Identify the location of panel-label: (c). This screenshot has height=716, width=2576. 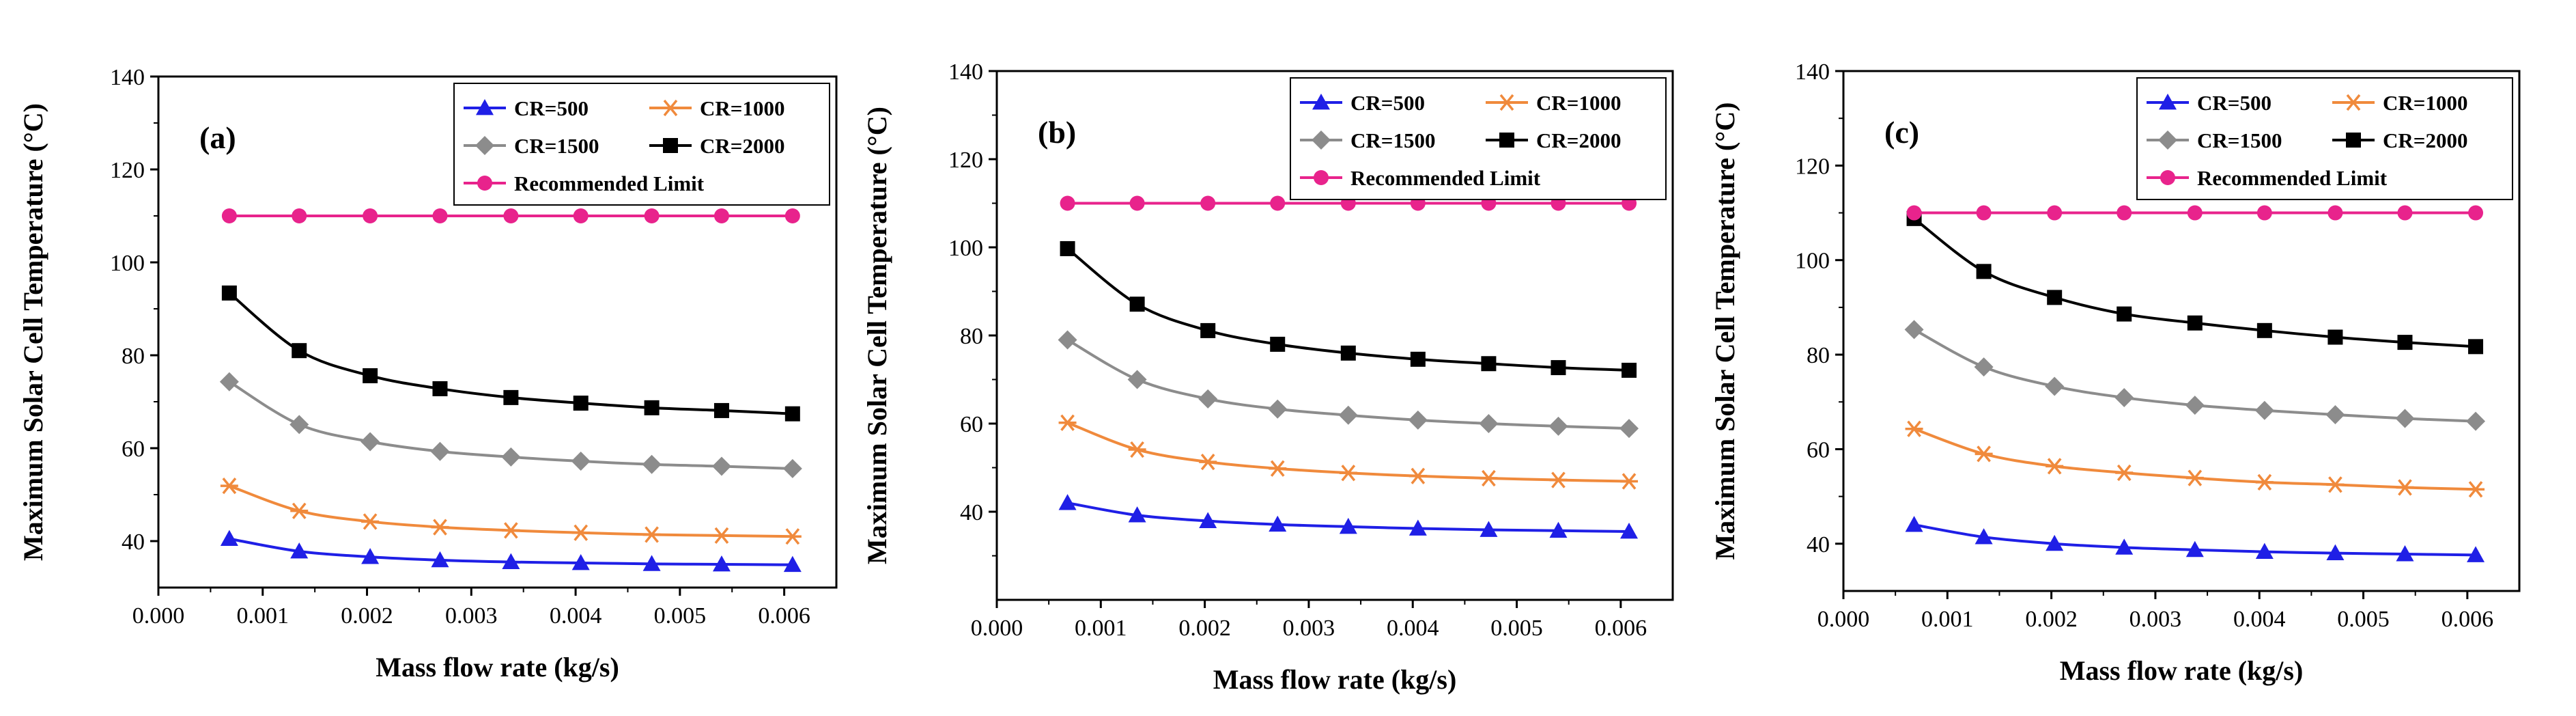
(1901, 132).